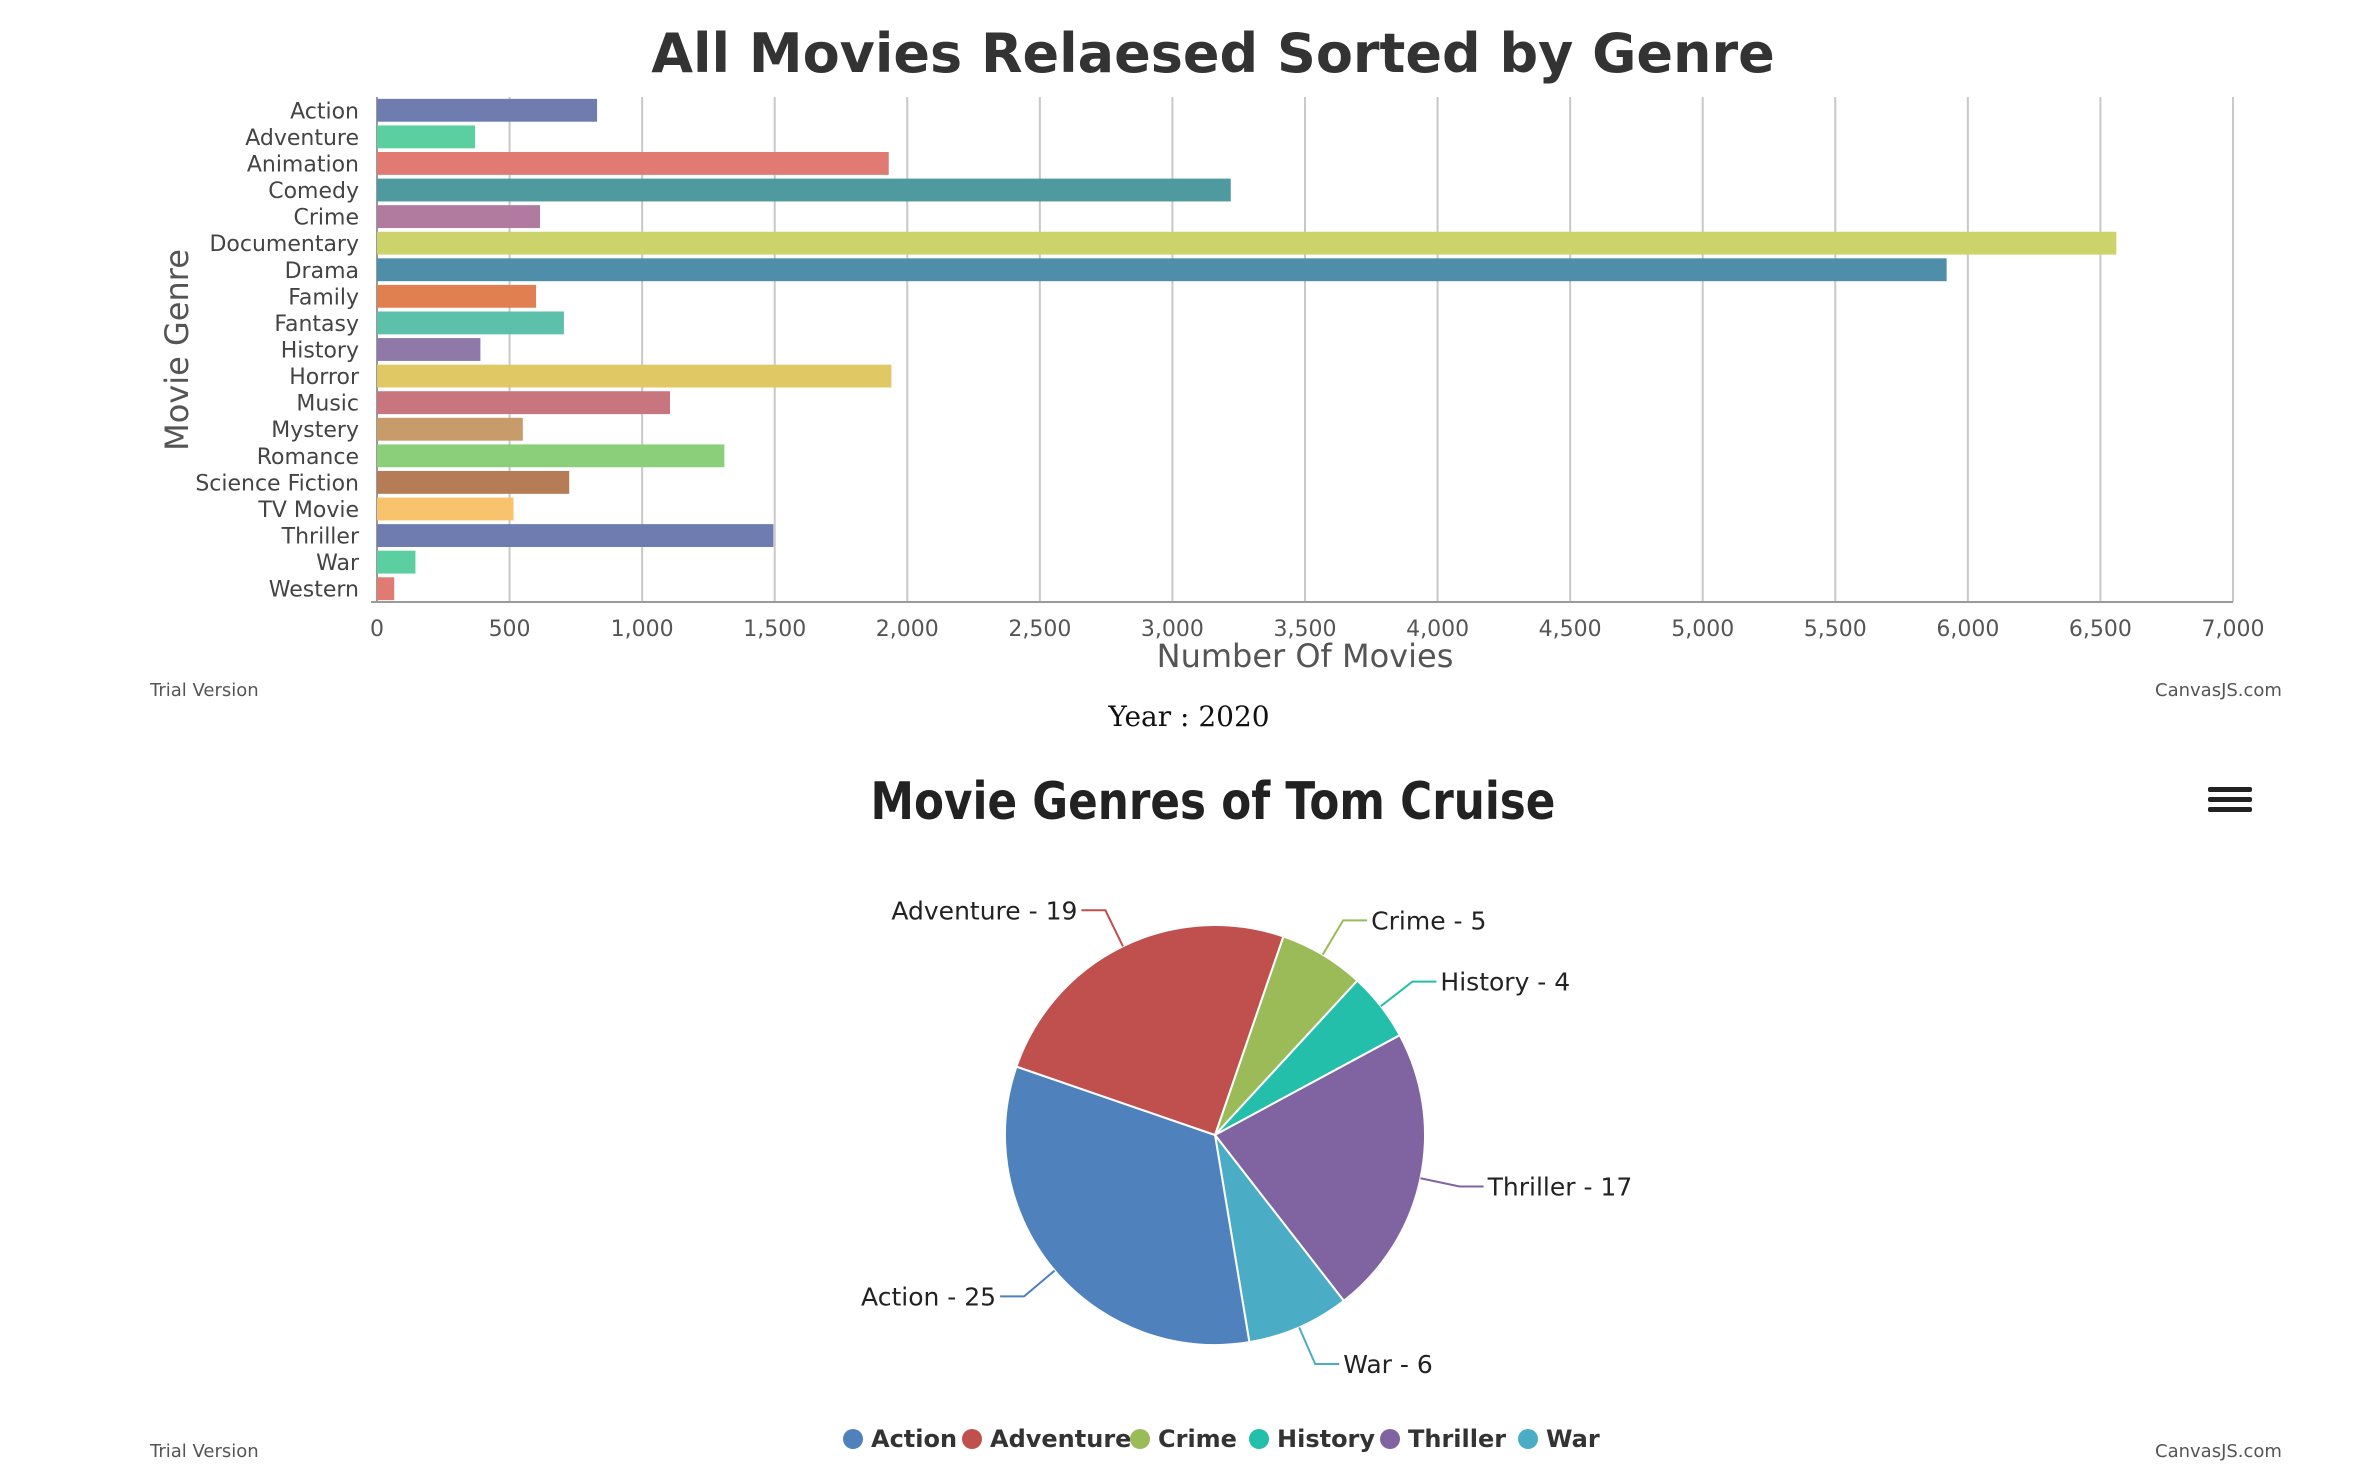 Image resolution: width=2378 pixels, height=1464 pixels. What do you see at coordinates (326, 218) in the screenshot?
I see `category-label: Crime` at bounding box center [326, 218].